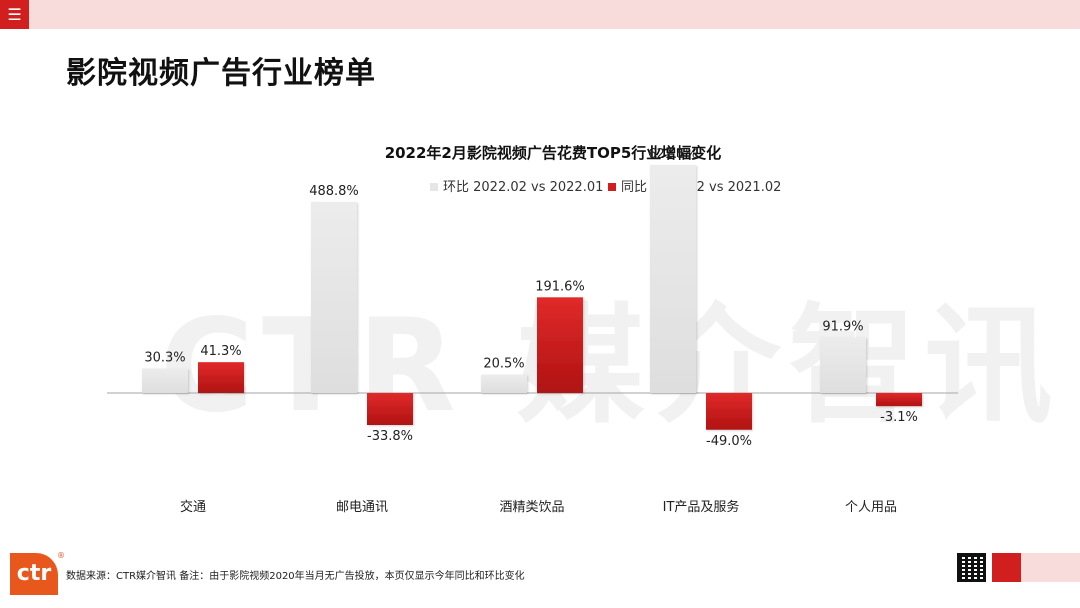 The width and height of the screenshot is (1080, 608). What do you see at coordinates (362, 507) in the screenshot?
I see `category-label-1: 邮电通讯` at bounding box center [362, 507].